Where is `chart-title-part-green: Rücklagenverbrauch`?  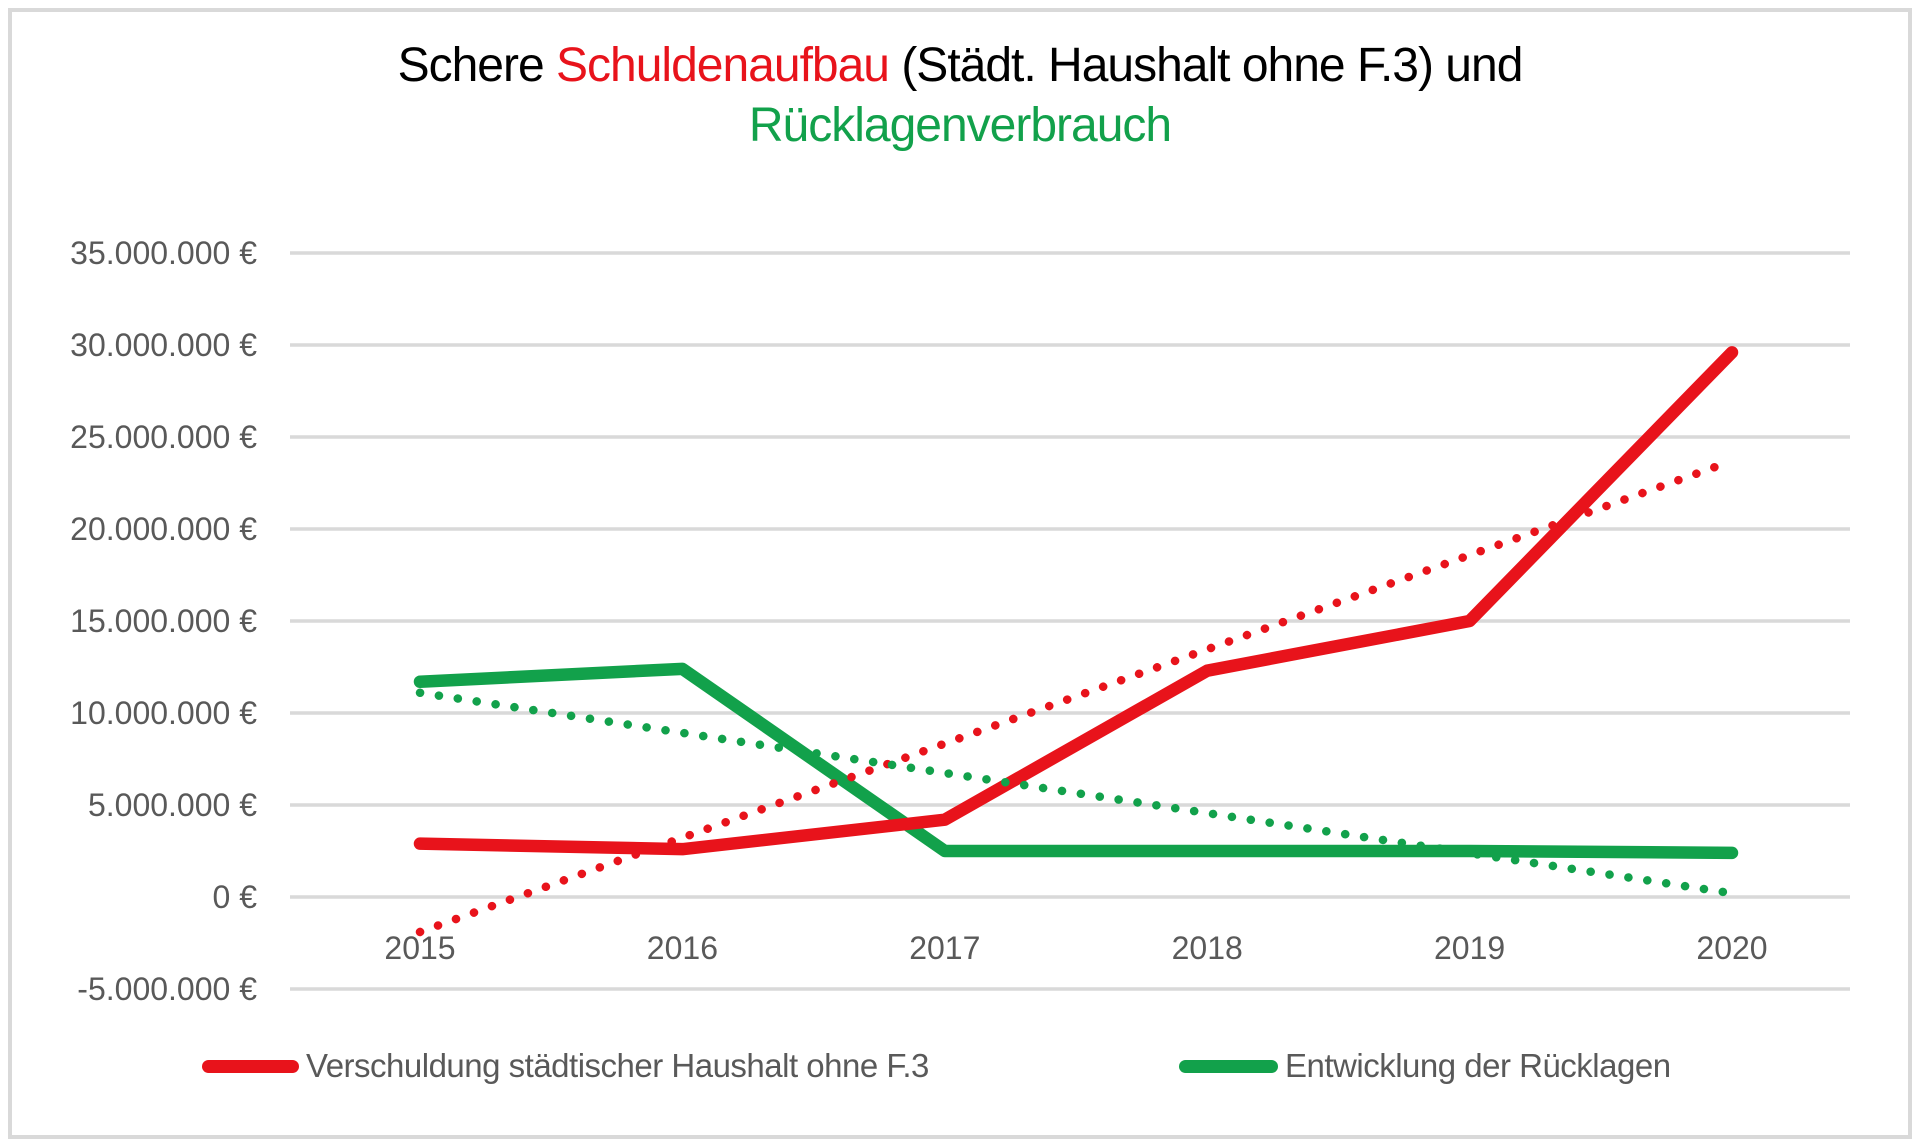 chart-title-part-green: Rücklagenverbrauch is located at coordinates (960, 125).